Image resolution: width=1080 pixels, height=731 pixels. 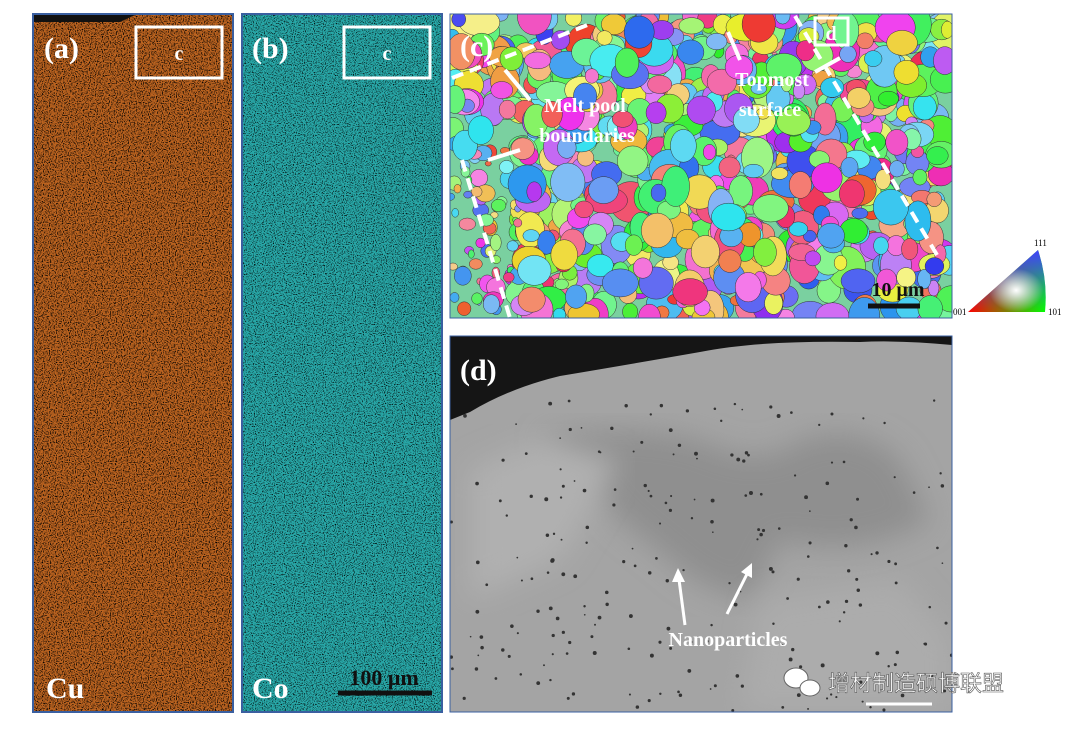 I want to click on element-label: Cu, so click(x=65, y=688).